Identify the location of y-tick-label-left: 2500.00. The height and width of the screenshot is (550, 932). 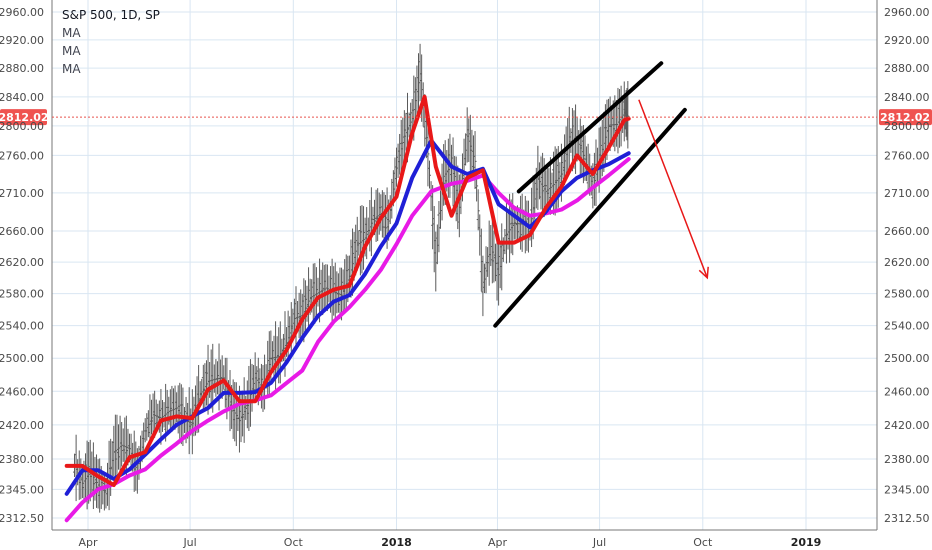
(22, 358).